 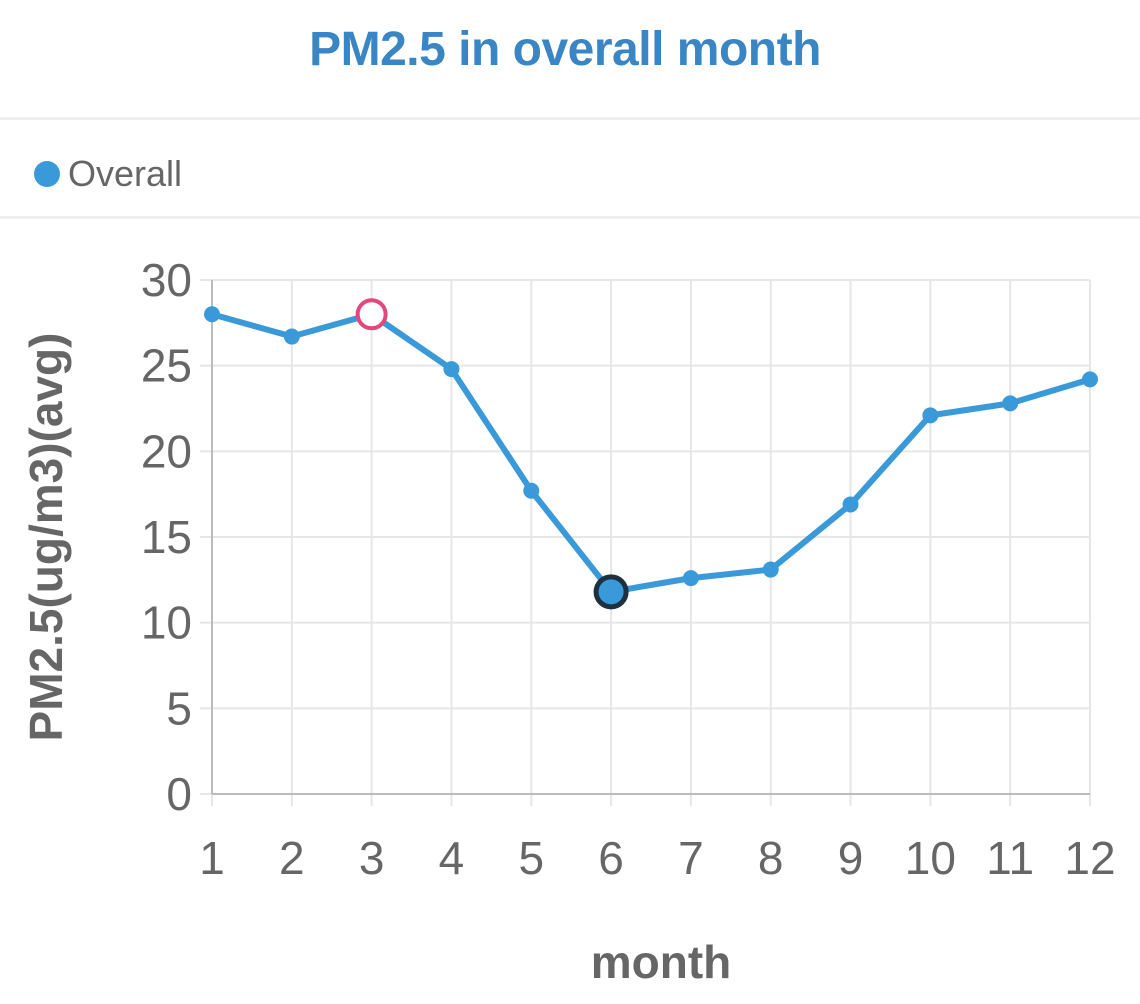 I want to click on legend: Overall, so click(x=108, y=174).